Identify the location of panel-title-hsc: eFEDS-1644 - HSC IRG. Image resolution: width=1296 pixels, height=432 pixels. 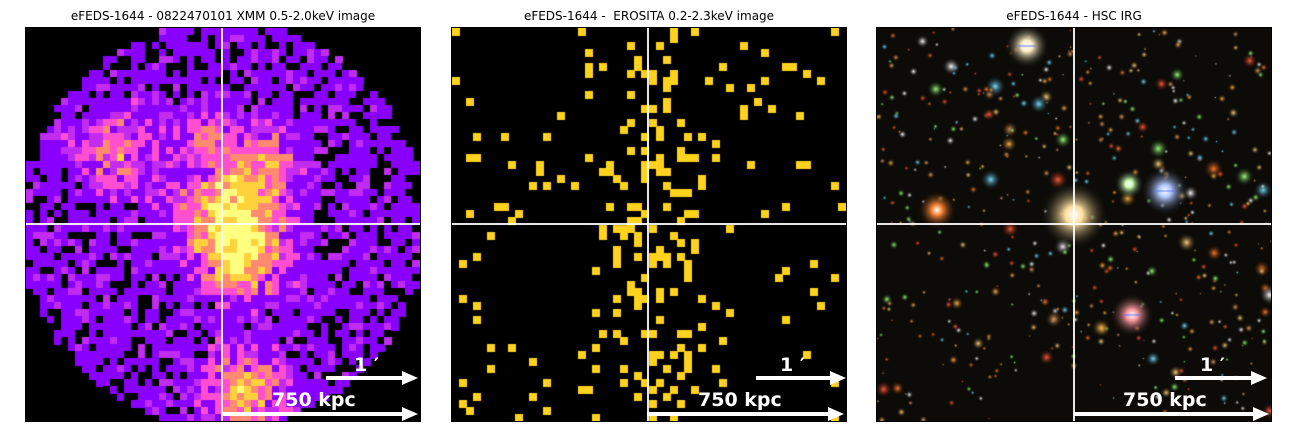
(1074, 16).